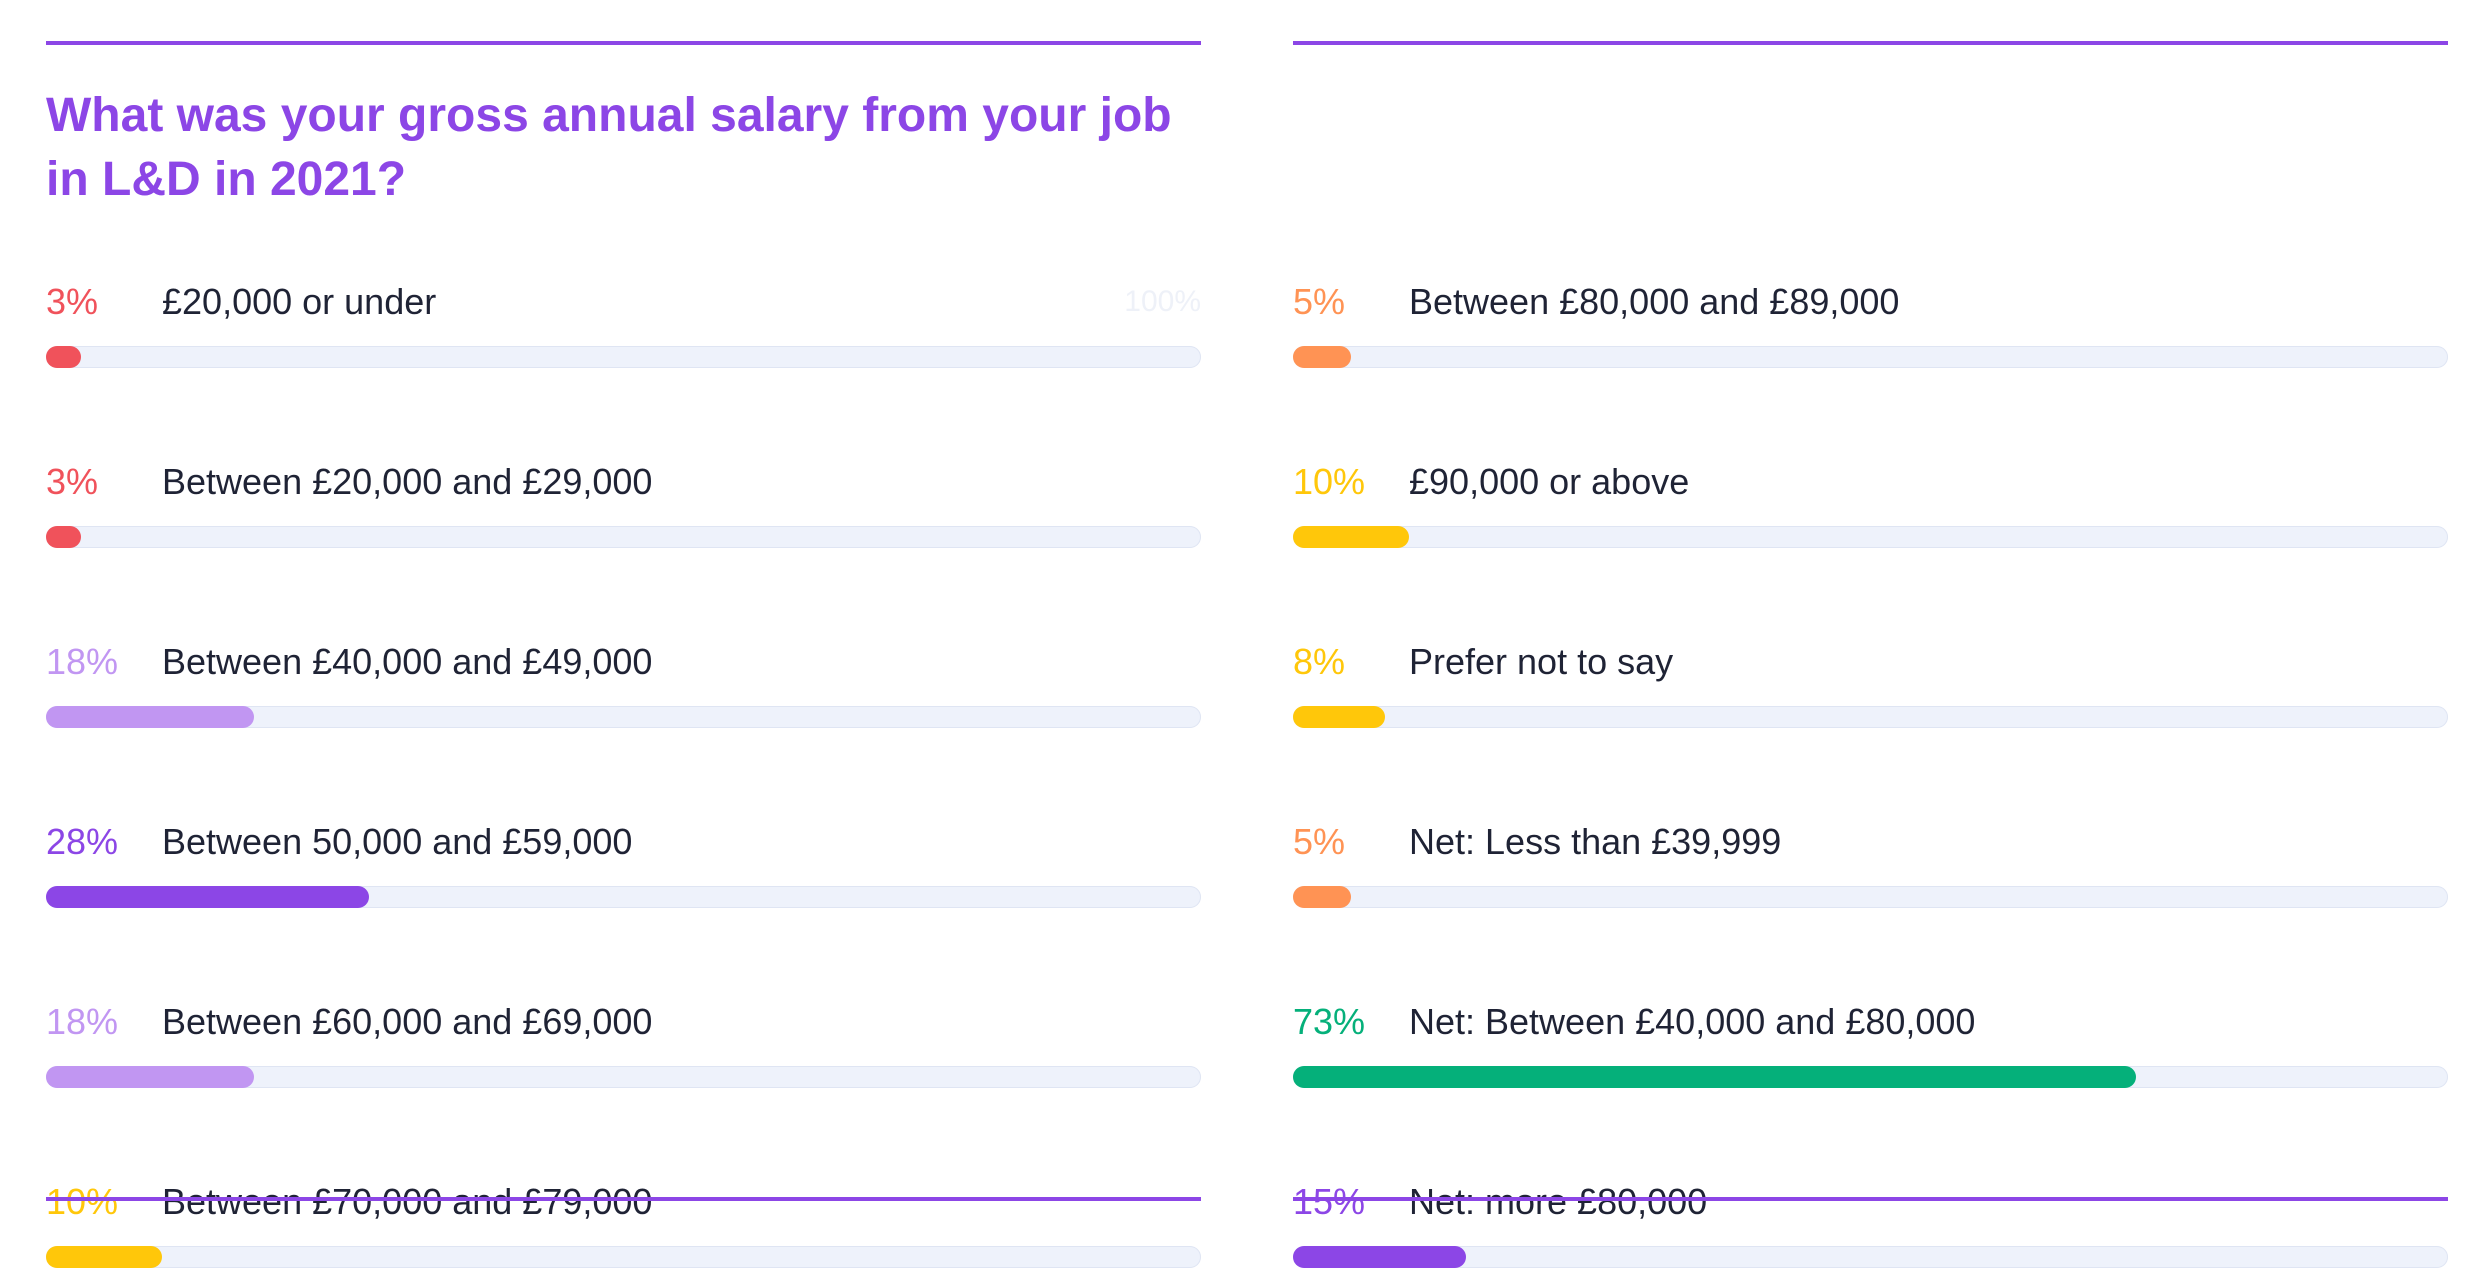 The height and width of the screenshot is (1280, 2490). Describe the element at coordinates (623, 510) in the screenshot. I see `bar-row: 3% Between £20,000 and £29,000` at that location.